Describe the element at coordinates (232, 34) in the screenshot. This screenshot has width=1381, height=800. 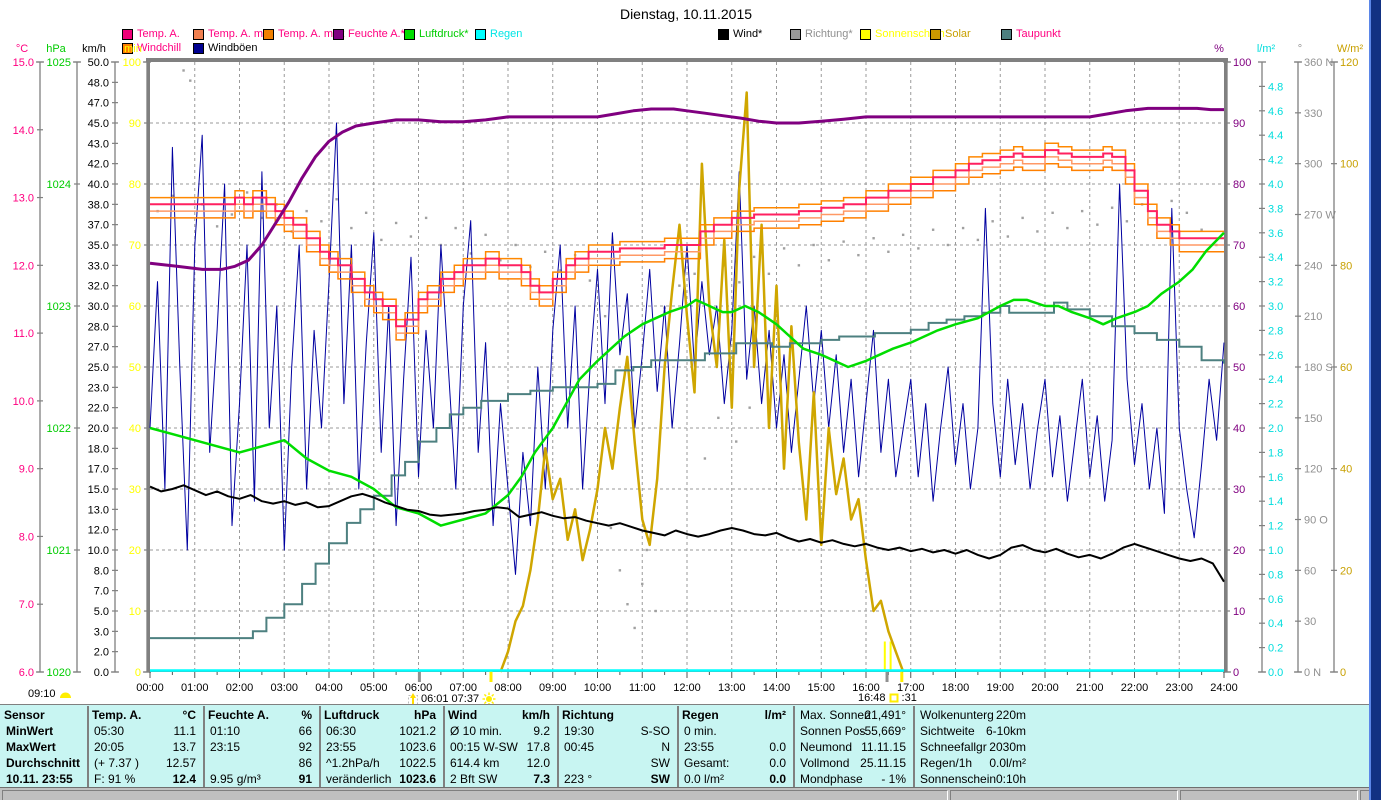
I see `legend-item-temp-a-min: Temp. A. min` at that location.